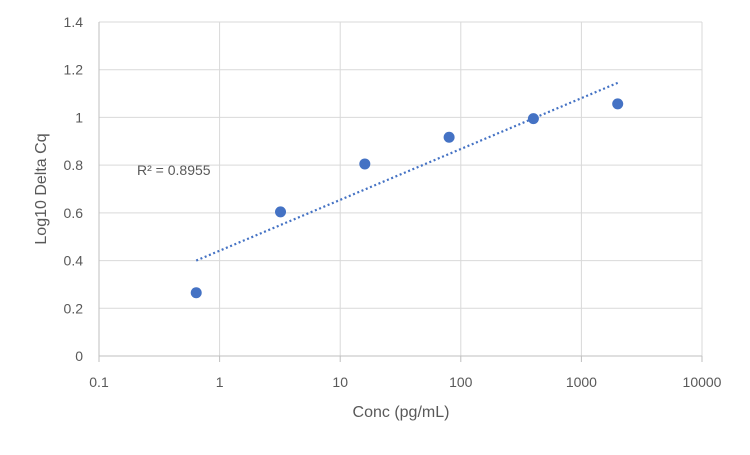  Describe the element at coordinates (99, 382) in the screenshot. I see `x-tick-label: 0.1` at that location.